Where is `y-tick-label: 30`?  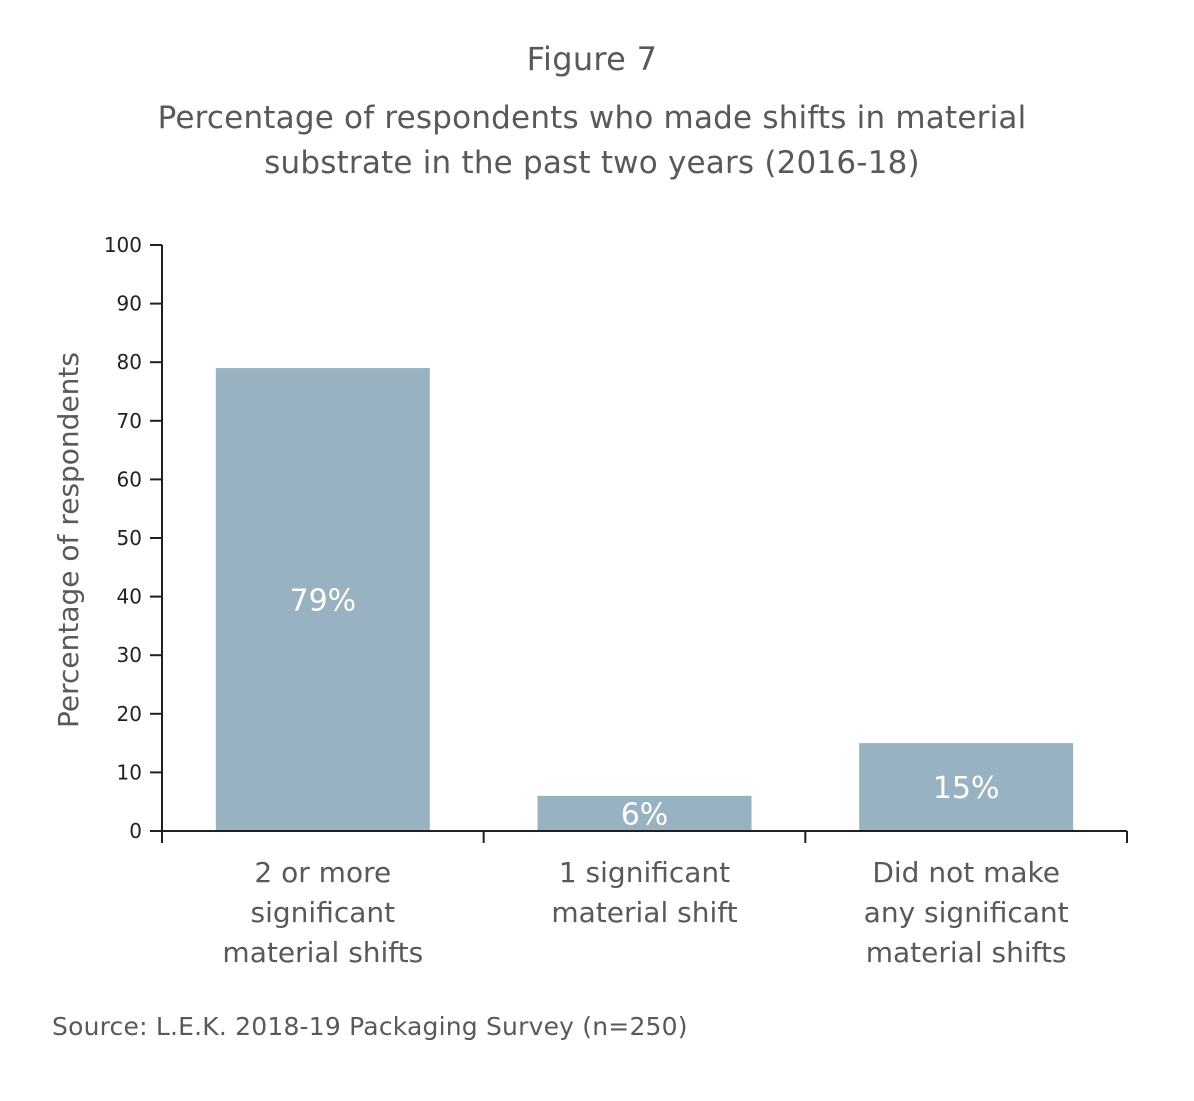 y-tick-label: 30 is located at coordinates (129, 655).